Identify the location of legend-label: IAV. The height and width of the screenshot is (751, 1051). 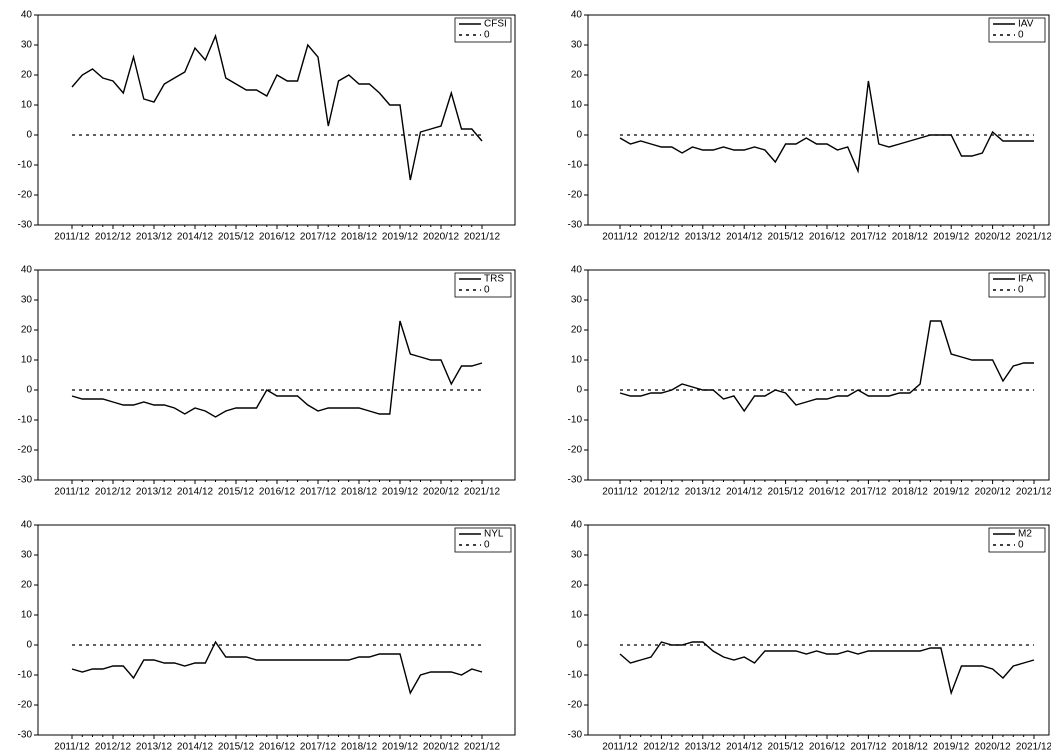
(1026, 24).